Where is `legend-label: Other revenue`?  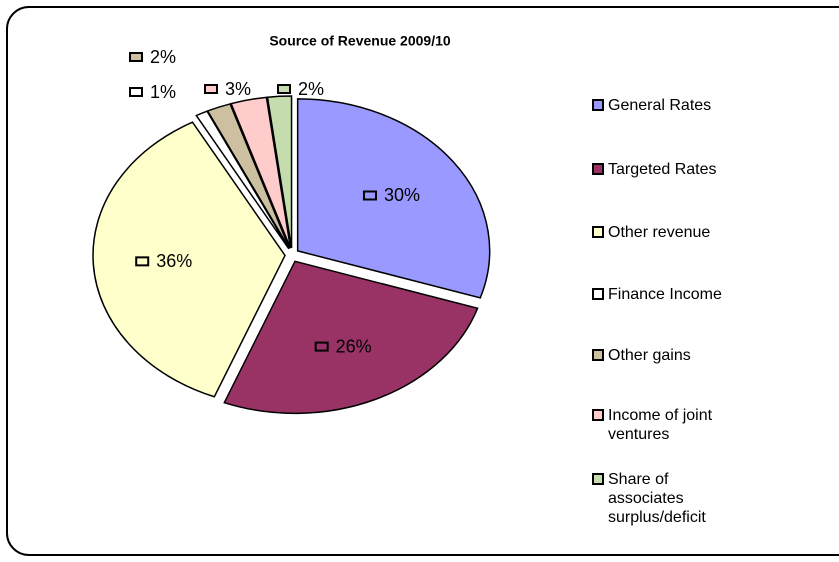
legend-label: Other revenue is located at coordinates (659, 232).